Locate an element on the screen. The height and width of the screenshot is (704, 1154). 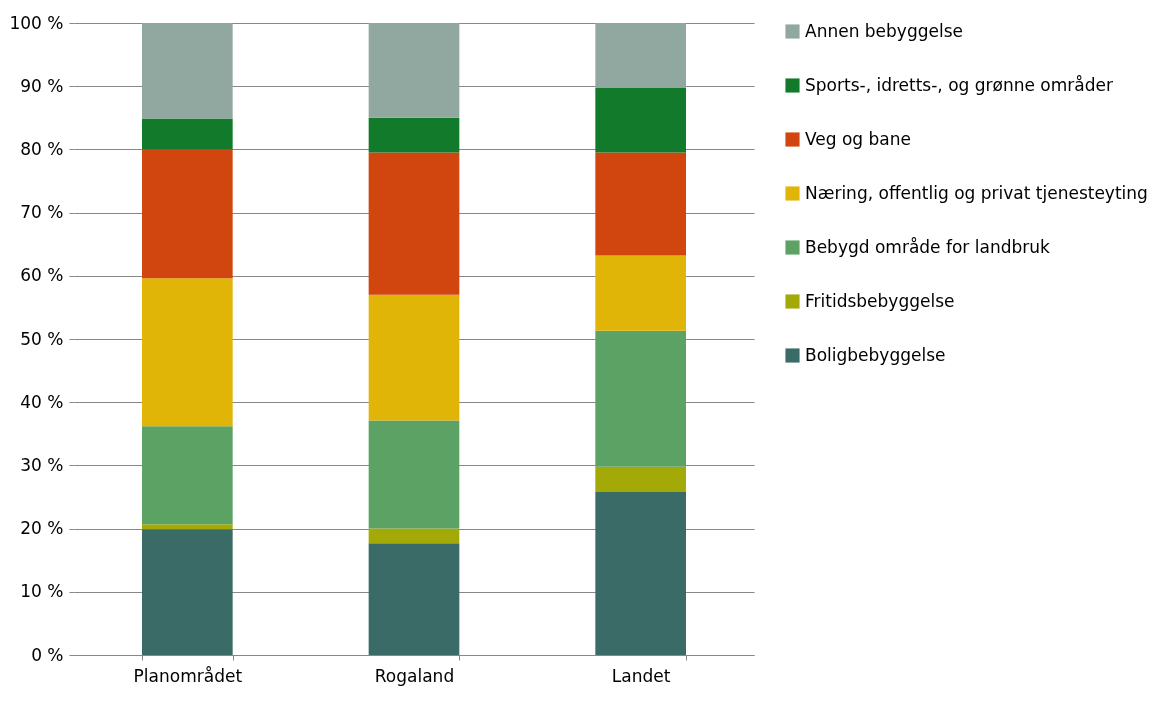
y-tick-label: 0 % is located at coordinates (47, 654).